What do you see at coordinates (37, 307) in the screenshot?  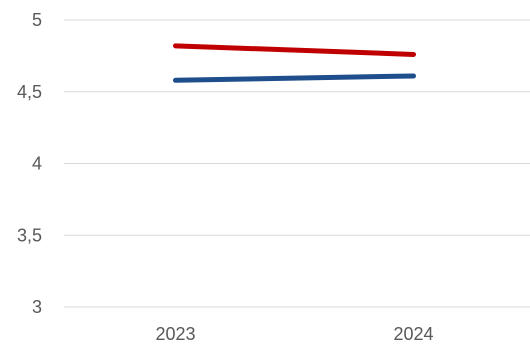 I see `y-tick-label: 3` at bounding box center [37, 307].